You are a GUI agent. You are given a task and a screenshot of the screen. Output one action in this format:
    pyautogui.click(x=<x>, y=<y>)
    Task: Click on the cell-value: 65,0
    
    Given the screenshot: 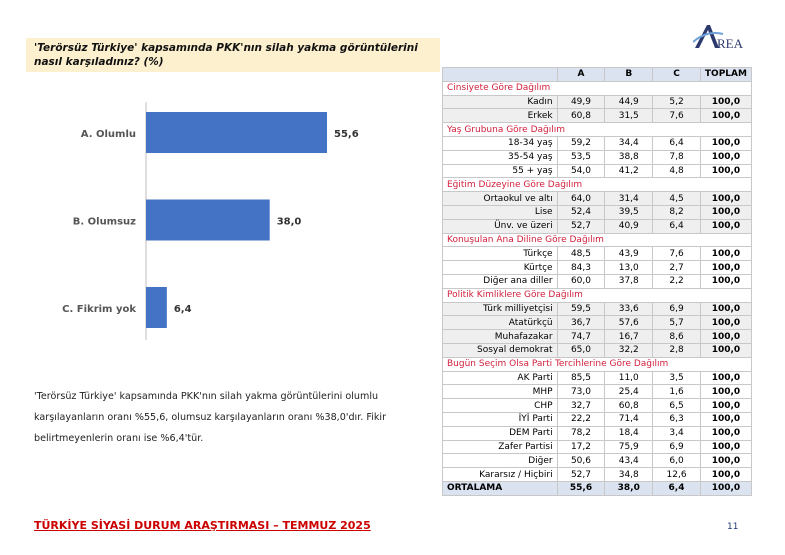 What is the action you would take?
    pyautogui.click(x=581, y=350)
    